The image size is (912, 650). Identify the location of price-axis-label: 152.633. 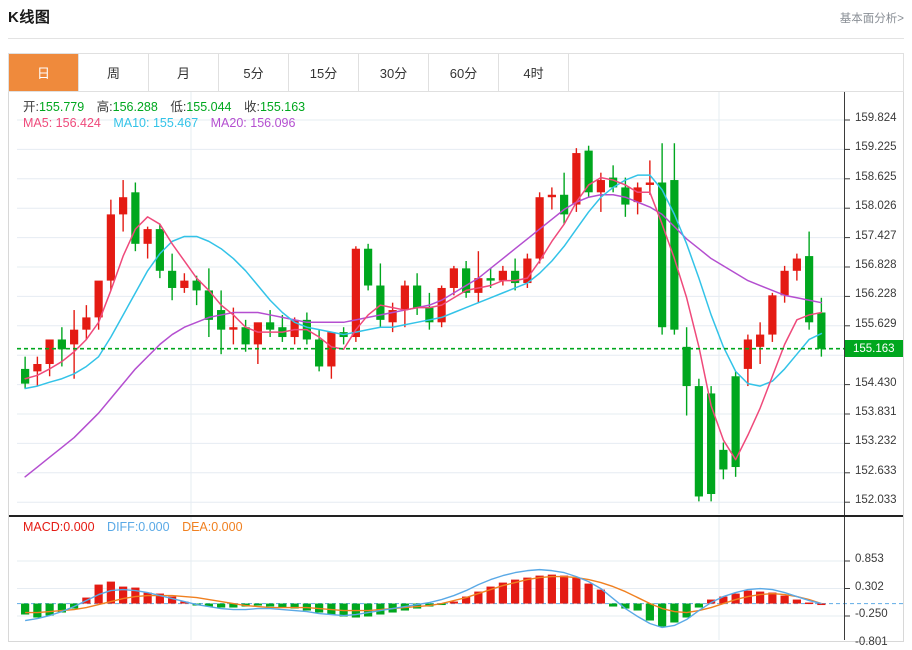
(876, 470).